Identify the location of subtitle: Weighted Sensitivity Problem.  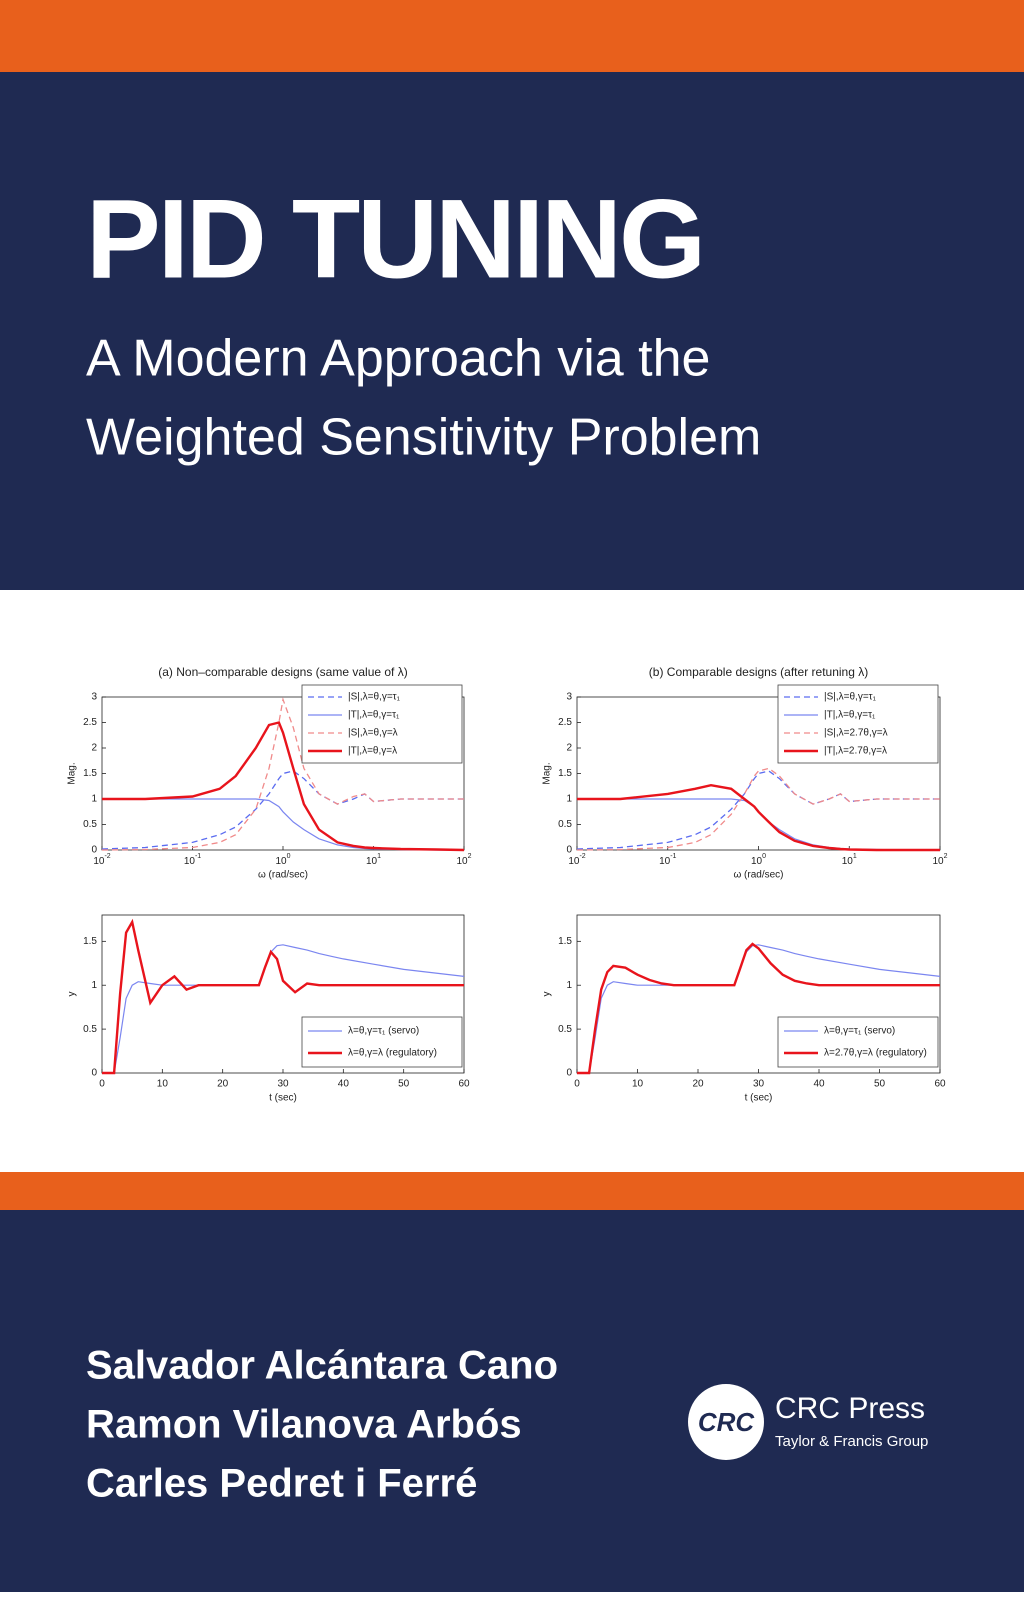
(423, 438).